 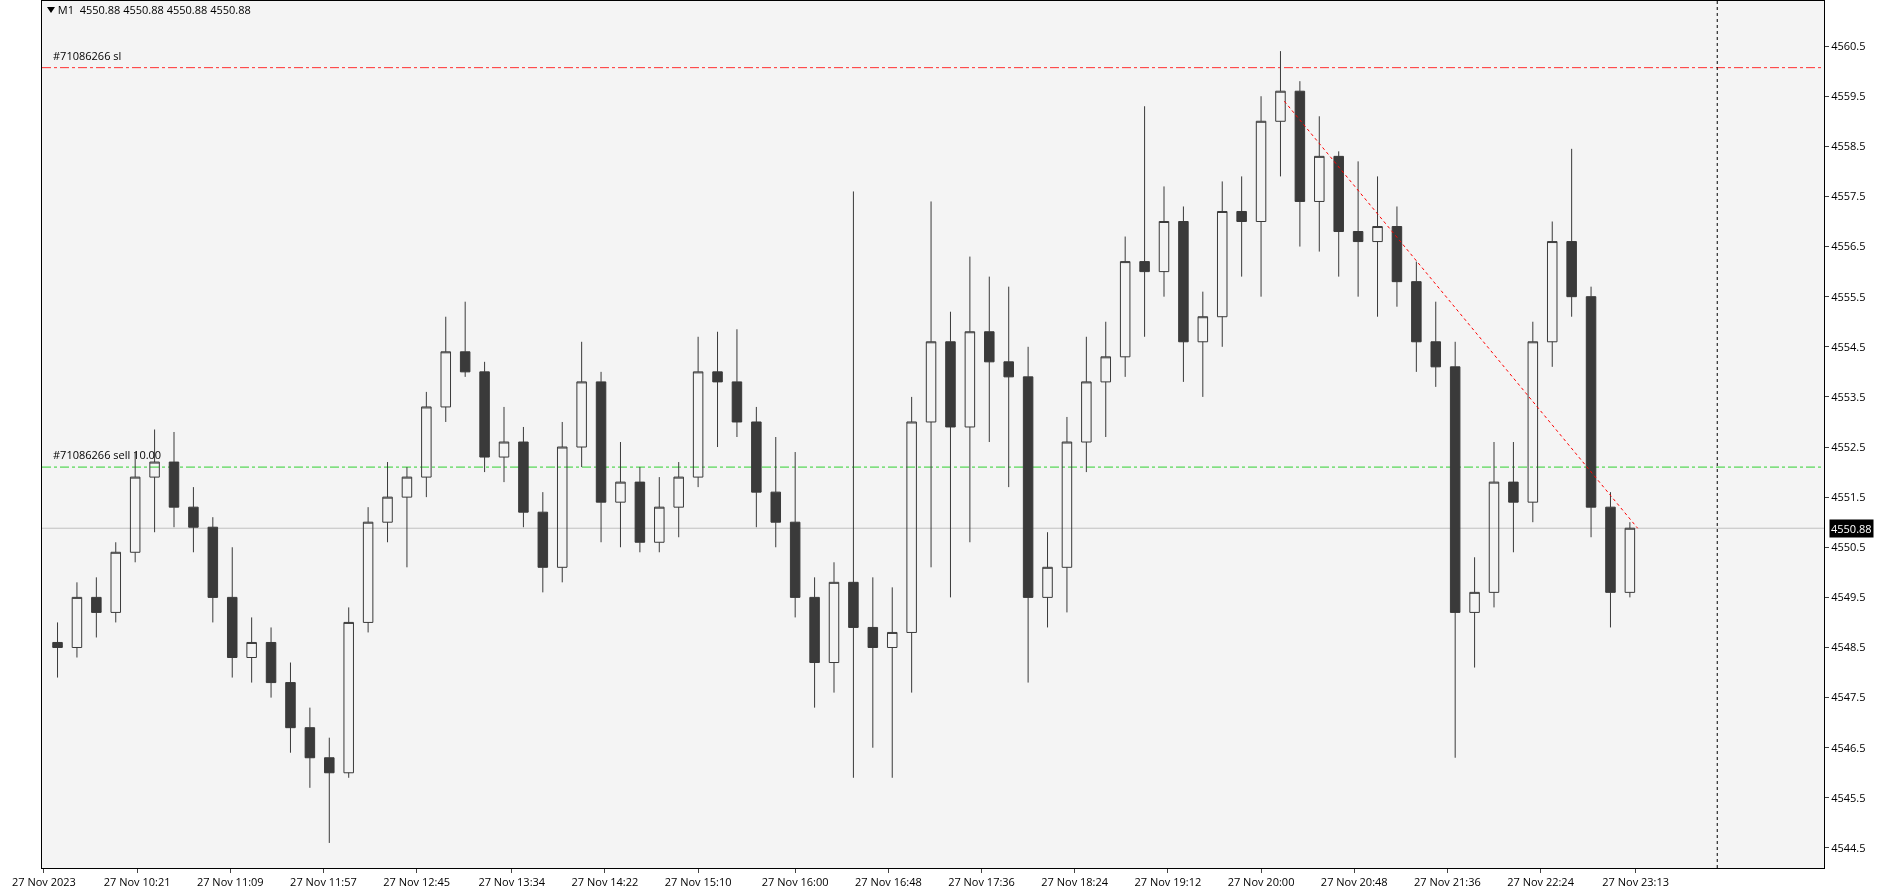 I want to click on ref-line-label: #71086266 sl, so click(x=87, y=55).